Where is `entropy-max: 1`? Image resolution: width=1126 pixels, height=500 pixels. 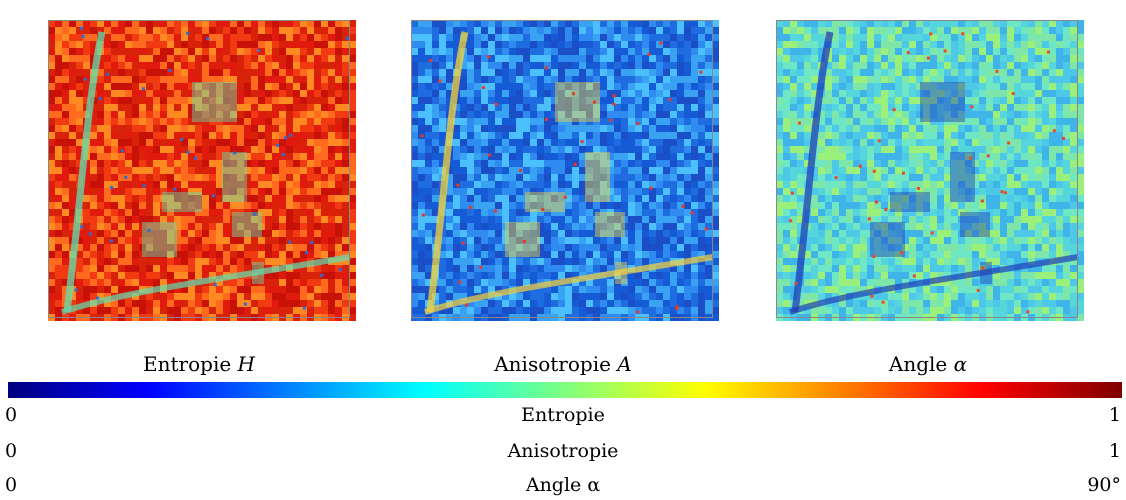 entropy-max: 1 is located at coordinates (1114, 415).